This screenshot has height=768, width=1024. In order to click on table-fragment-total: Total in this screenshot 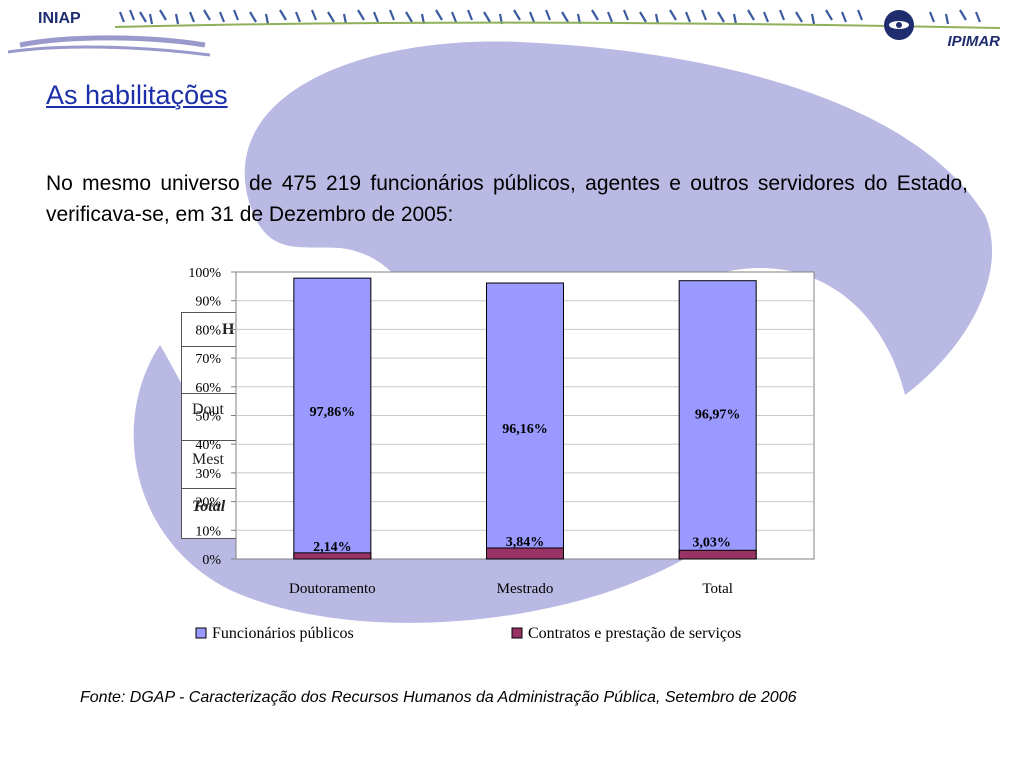, I will do `click(209, 506)`.